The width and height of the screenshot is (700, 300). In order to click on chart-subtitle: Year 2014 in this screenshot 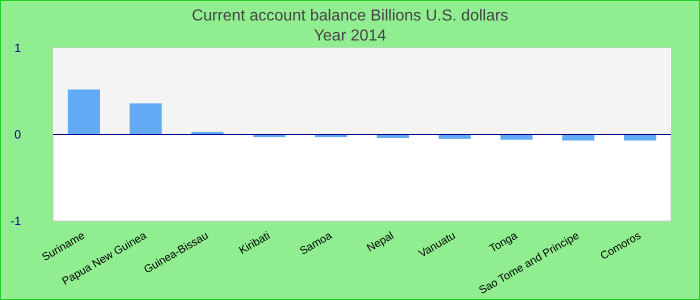, I will do `click(350, 36)`.